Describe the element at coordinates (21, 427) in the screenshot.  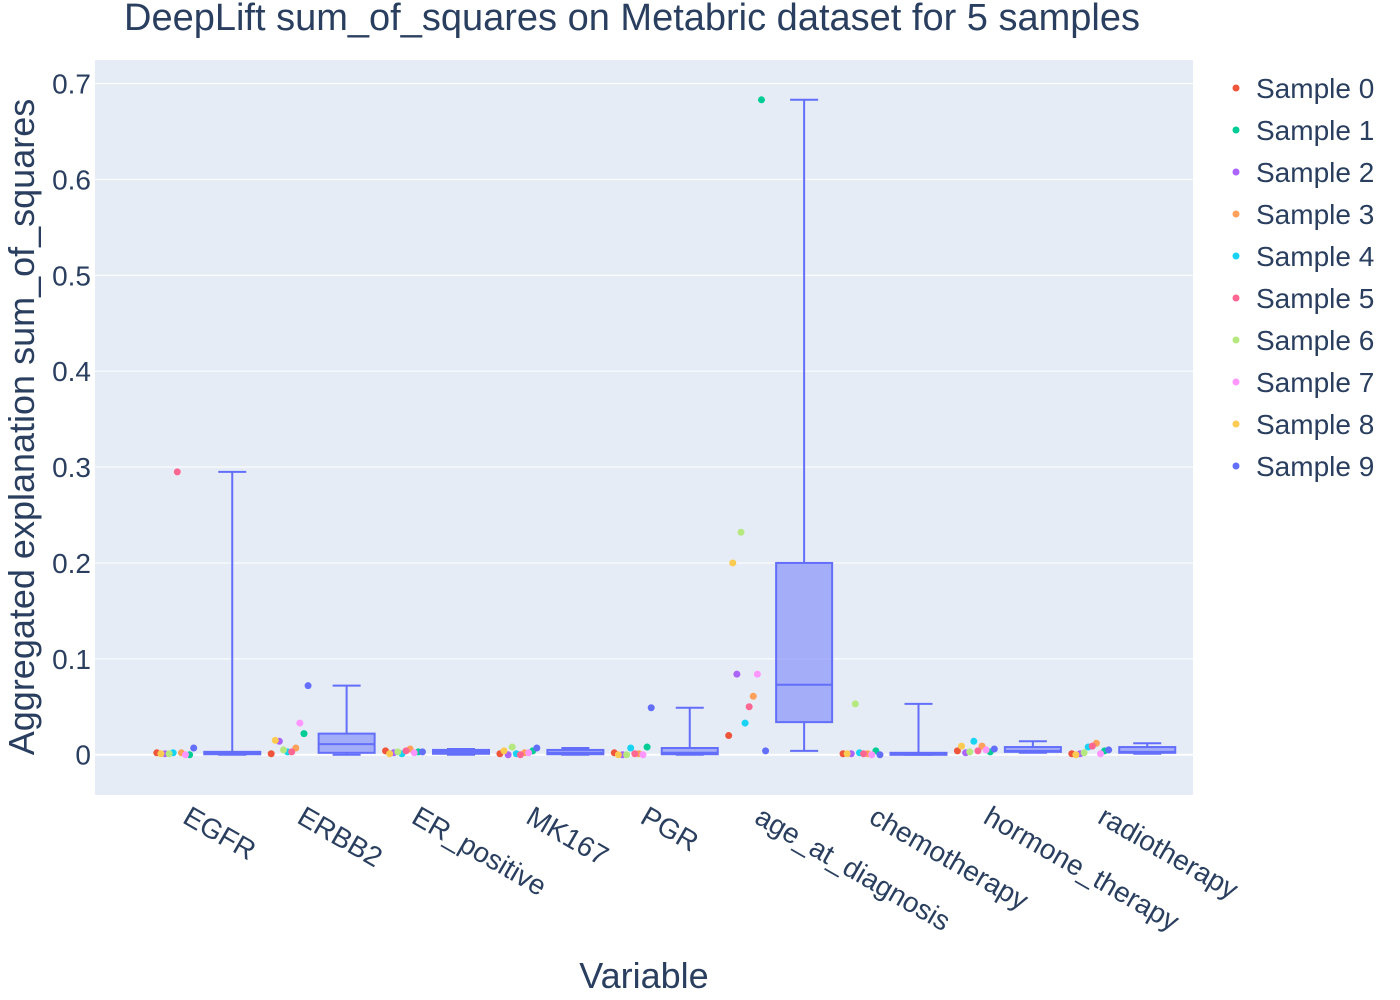
I see `y-axis-title: Aggregated explanation sum_of_squares` at that location.